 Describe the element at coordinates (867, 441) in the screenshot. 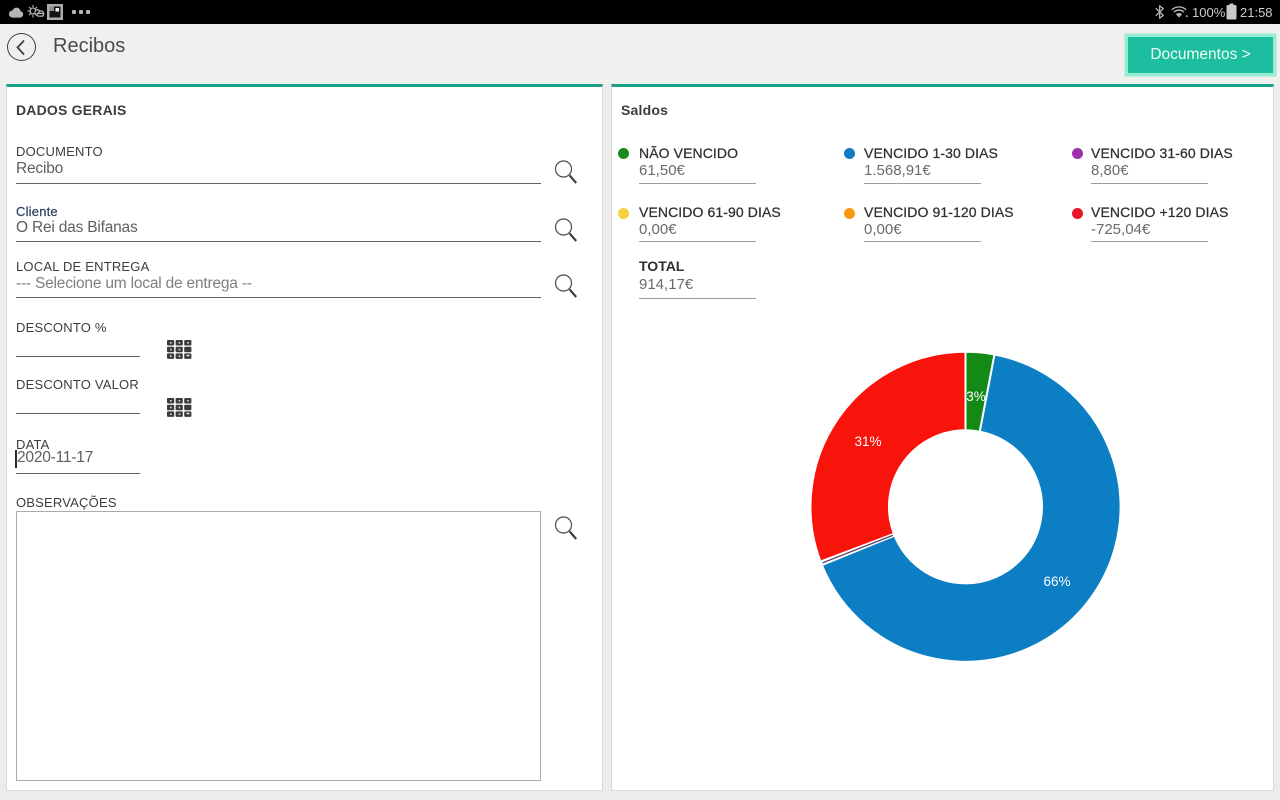

I see `svg-text: 31%` at that location.